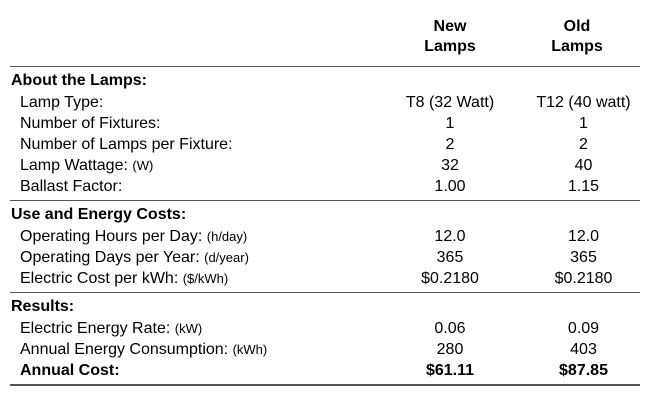 The image size is (670, 414). I want to click on row-label: Lamp Wattage: (W), so click(195, 166).